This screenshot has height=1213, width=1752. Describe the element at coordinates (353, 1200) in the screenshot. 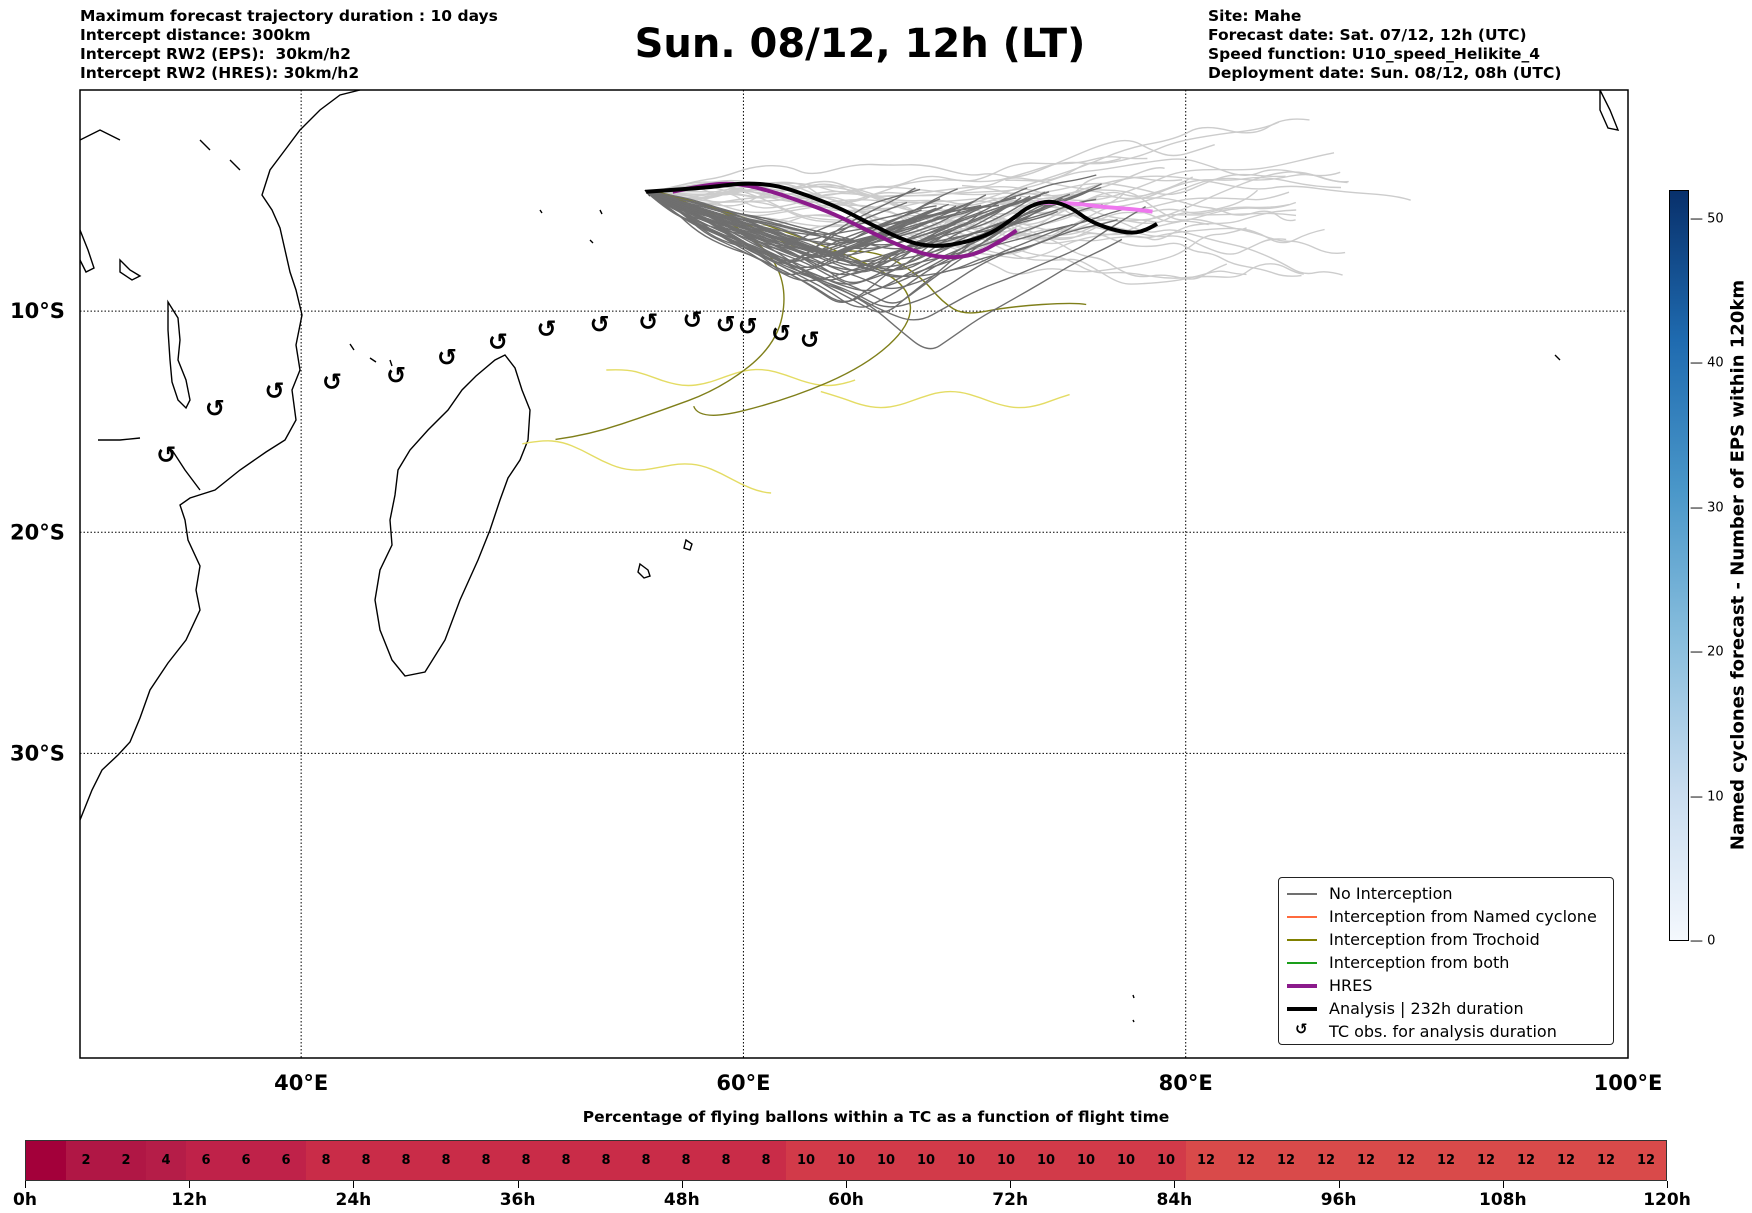

I see `percentage-tick-label: 24h` at that location.